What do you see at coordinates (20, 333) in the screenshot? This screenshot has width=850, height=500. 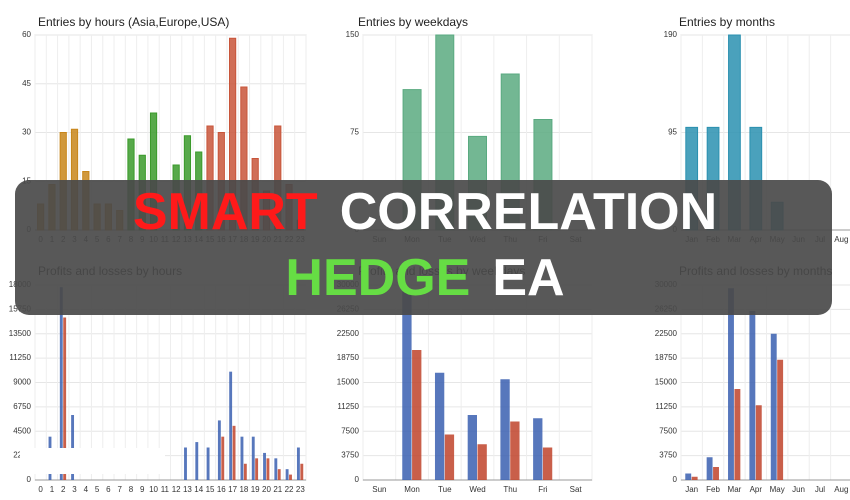 I see `y-tick-label: 13500` at bounding box center [20, 333].